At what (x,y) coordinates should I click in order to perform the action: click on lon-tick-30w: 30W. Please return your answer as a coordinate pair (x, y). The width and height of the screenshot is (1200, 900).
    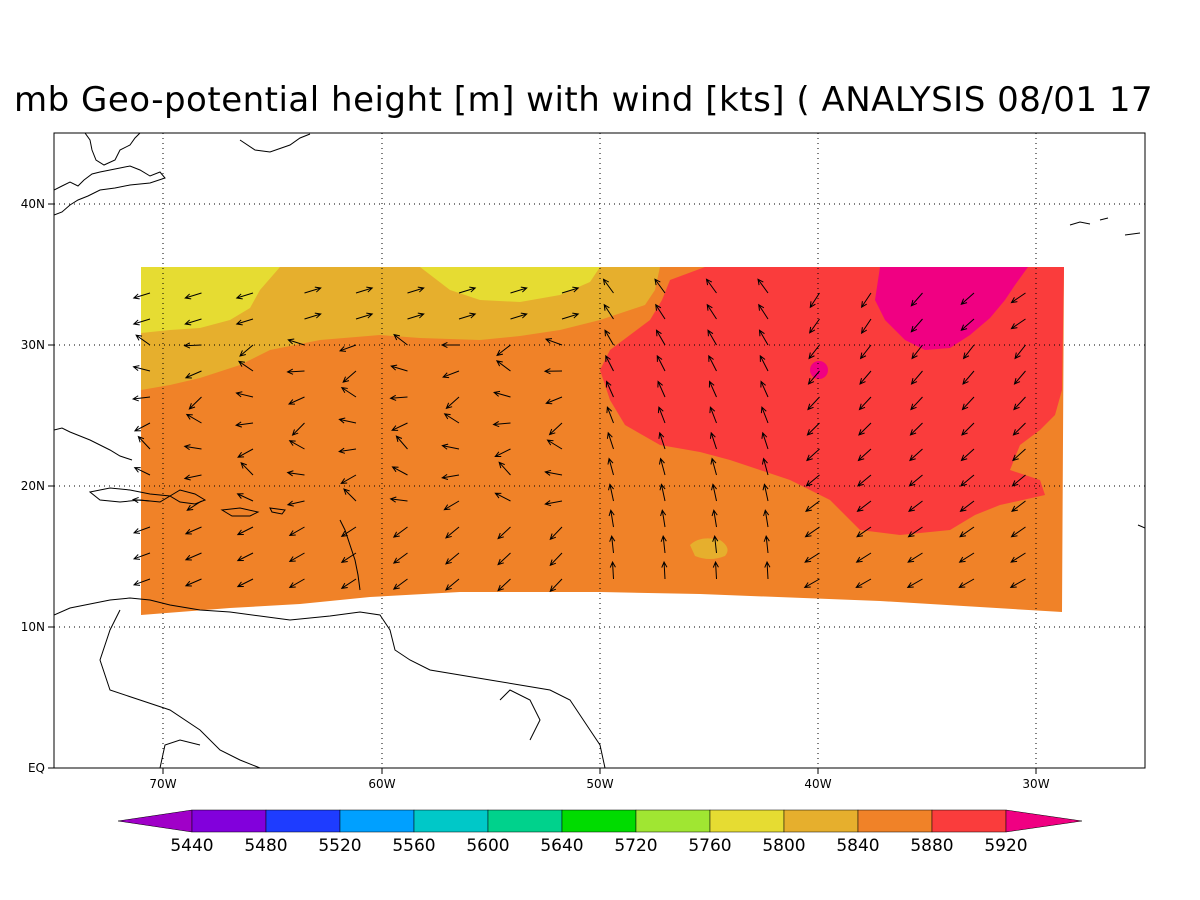
    Looking at the image, I should click on (1035, 784).